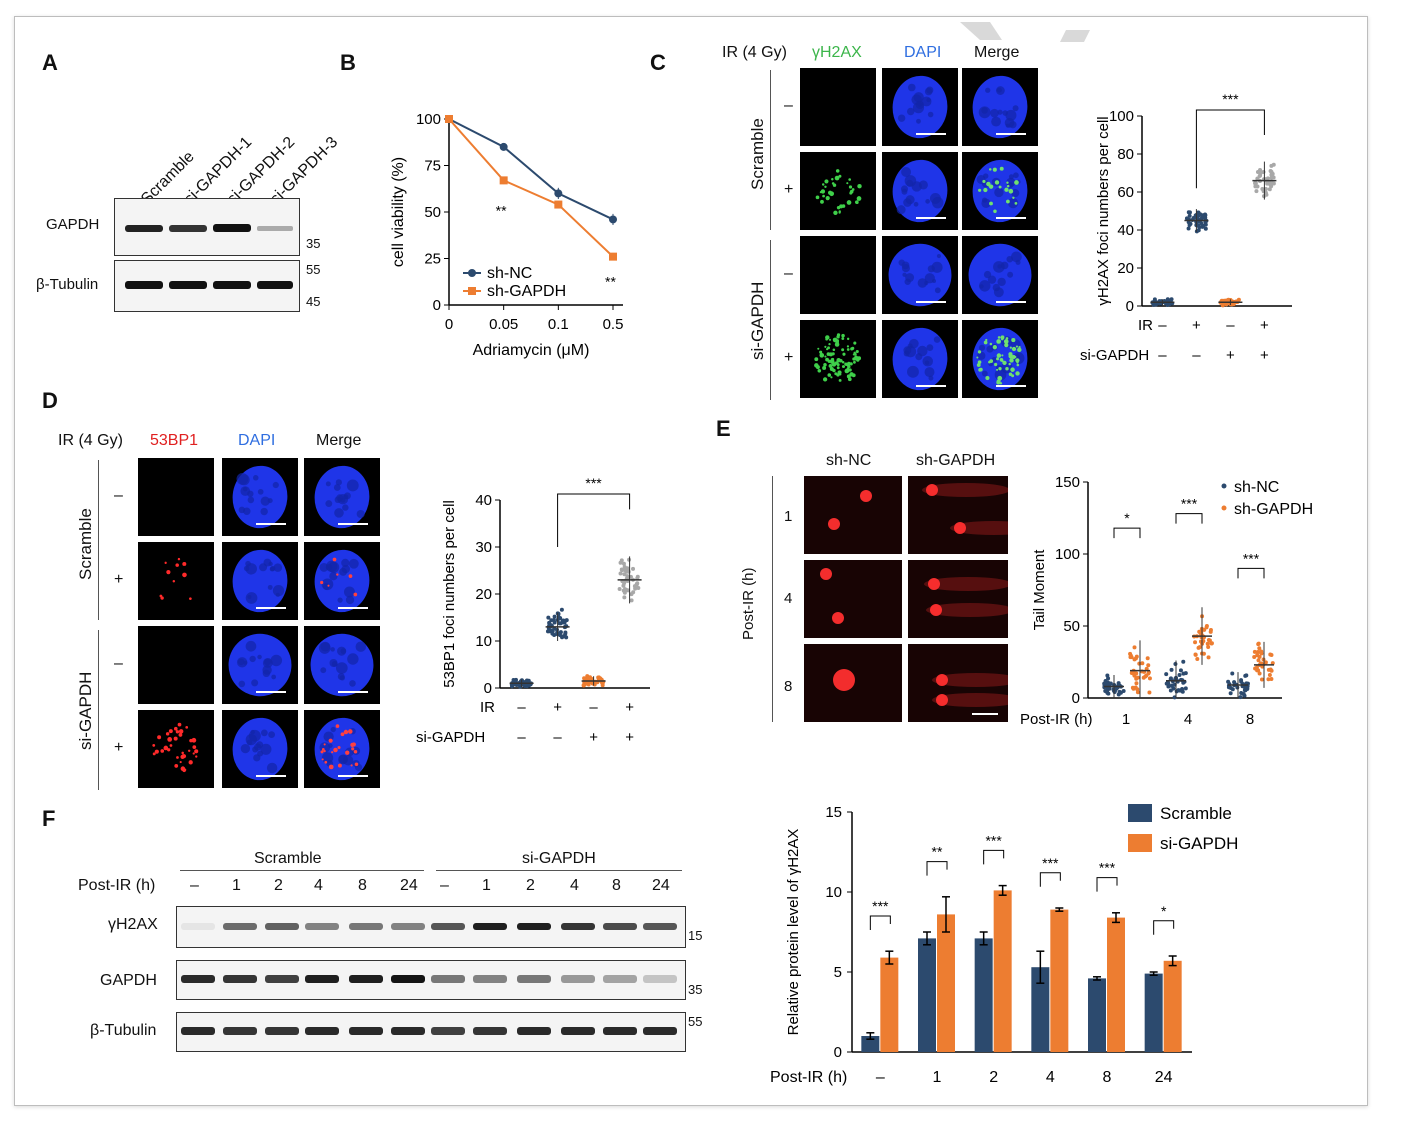 Image resolution: width=1422 pixels, height=1124 pixels. I want to click on y-tick-label: 30, so click(483, 547).